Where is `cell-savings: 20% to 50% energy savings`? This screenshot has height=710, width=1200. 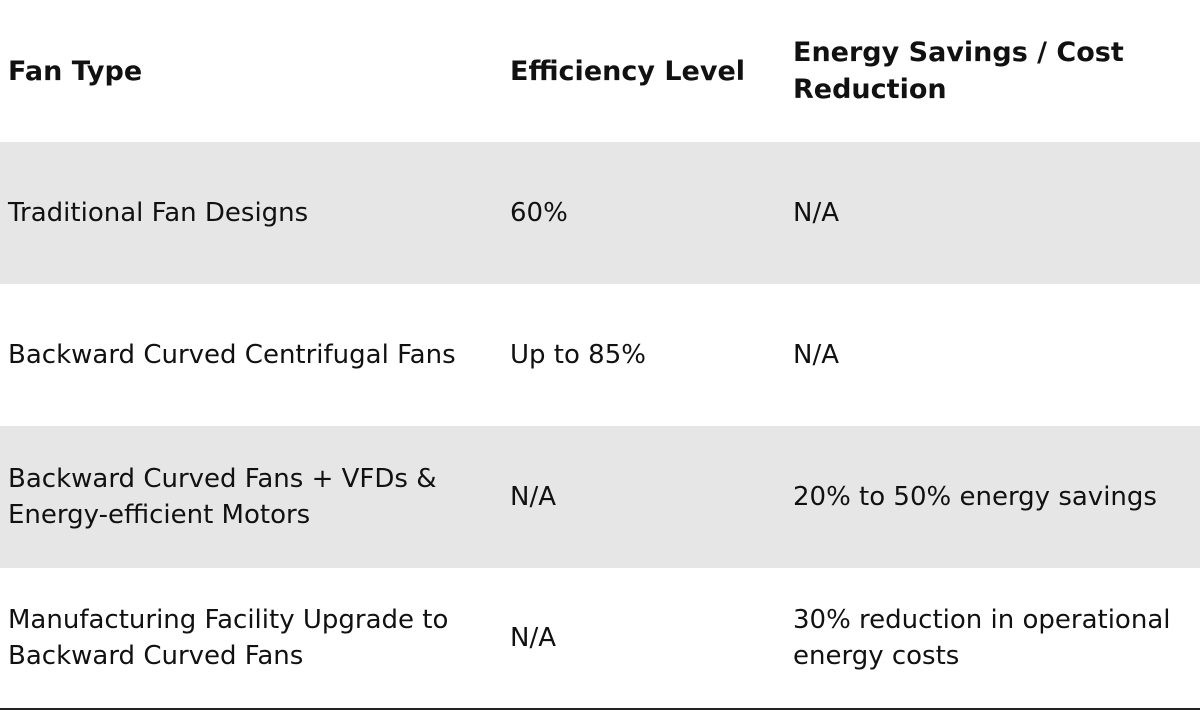 cell-savings: 20% to 50% energy savings is located at coordinates (992, 497).